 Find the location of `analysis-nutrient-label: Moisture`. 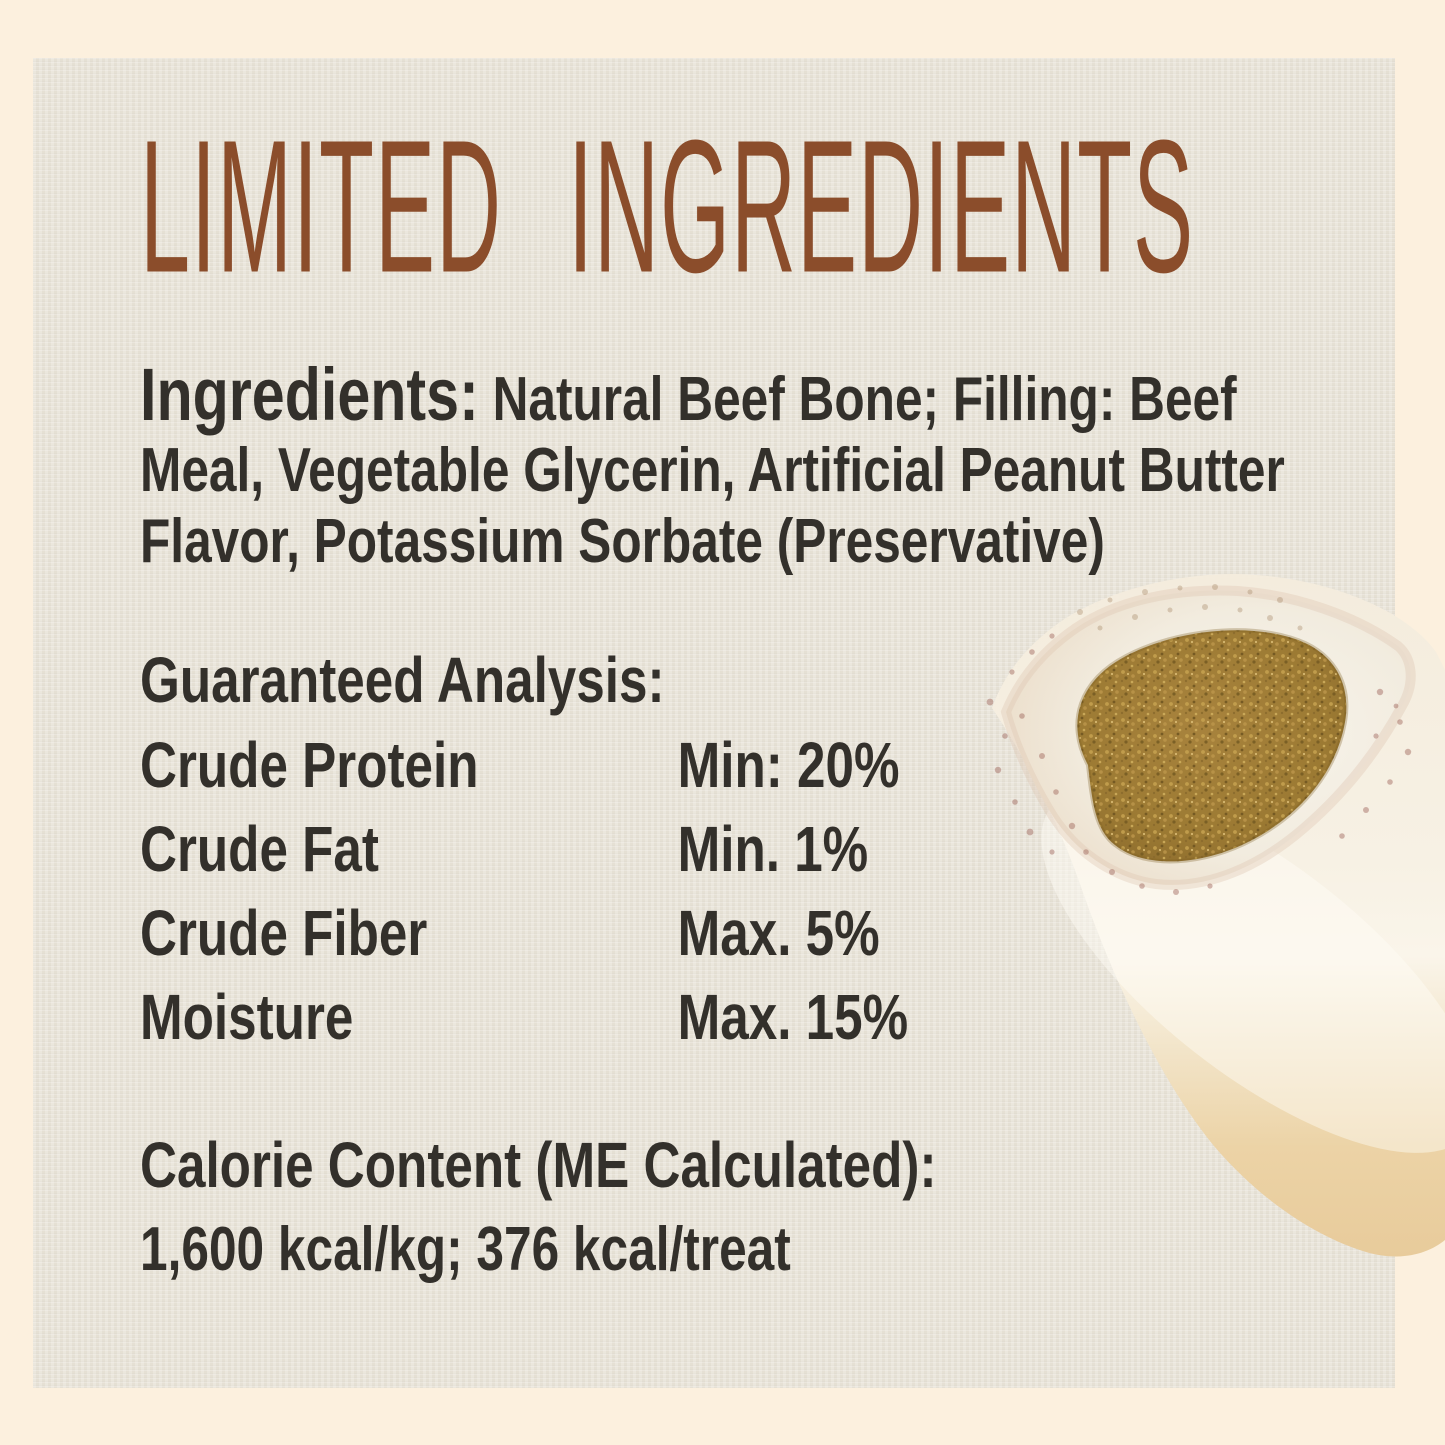

analysis-nutrient-label: Moisture is located at coordinates (247, 1017).